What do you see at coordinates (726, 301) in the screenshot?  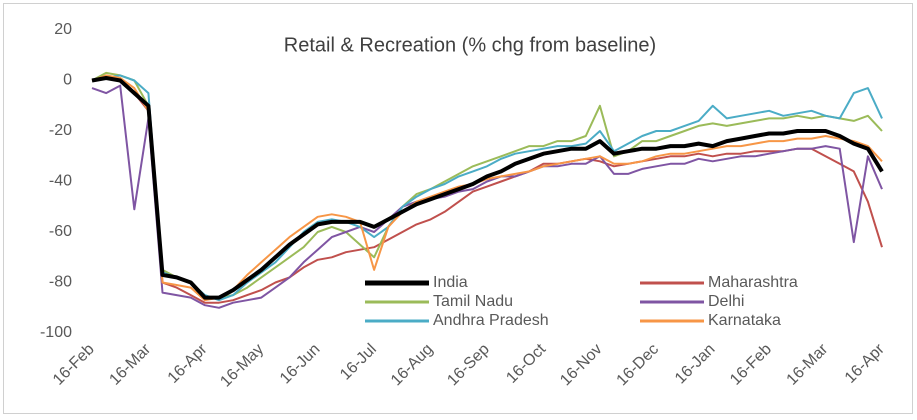 I see `legend-label: Delhi` at bounding box center [726, 301].